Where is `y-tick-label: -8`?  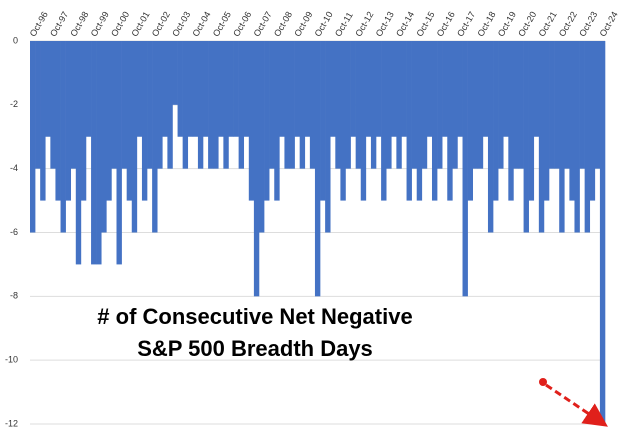 y-tick-label: -8 is located at coordinates (14, 296).